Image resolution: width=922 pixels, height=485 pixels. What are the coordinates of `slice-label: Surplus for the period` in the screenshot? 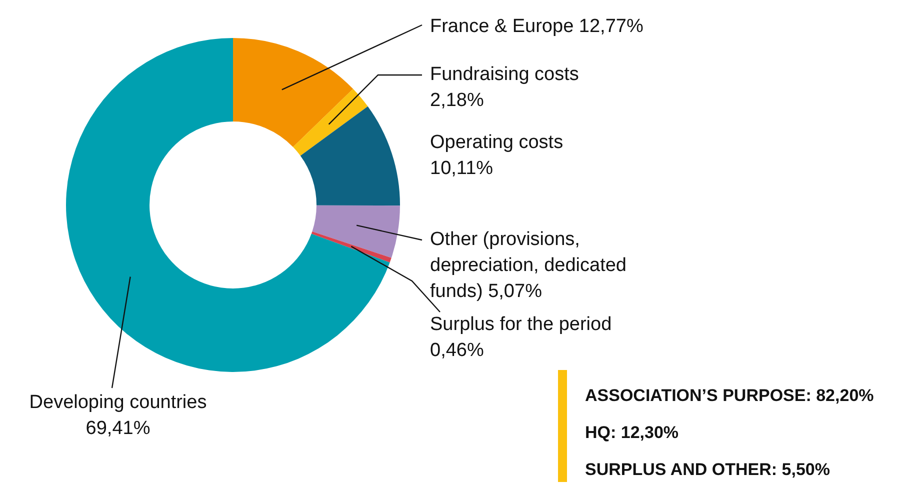 It's located at (521, 325).